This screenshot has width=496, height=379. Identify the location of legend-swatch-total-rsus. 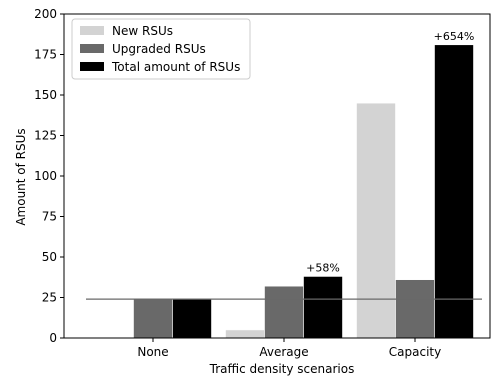
(92, 66).